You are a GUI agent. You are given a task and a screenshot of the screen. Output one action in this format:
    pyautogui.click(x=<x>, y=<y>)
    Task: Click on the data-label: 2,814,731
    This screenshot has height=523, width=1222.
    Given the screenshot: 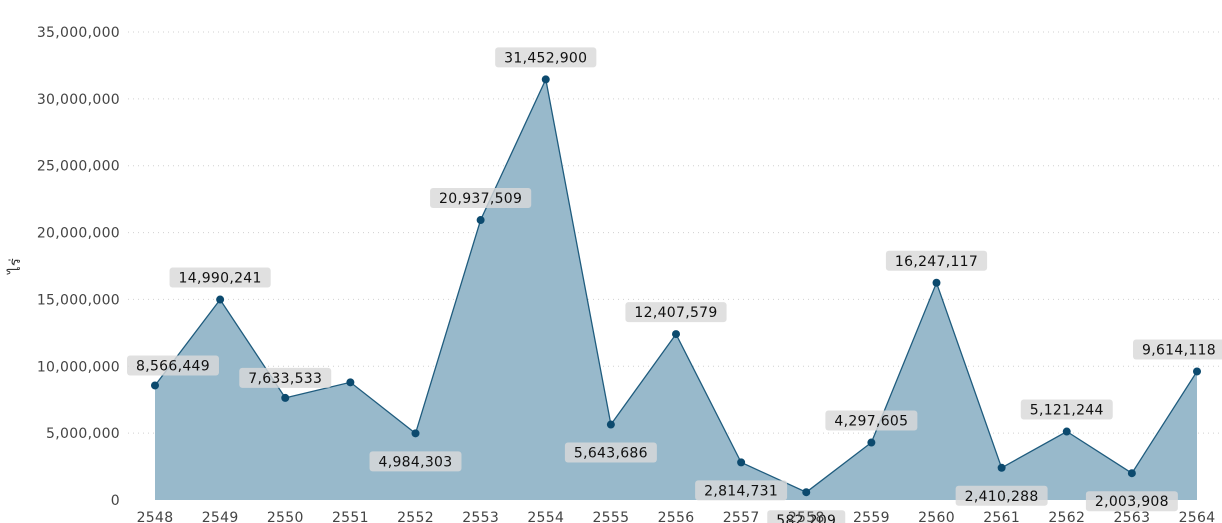 What is the action you would take?
    pyautogui.click(x=741, y=491)
    